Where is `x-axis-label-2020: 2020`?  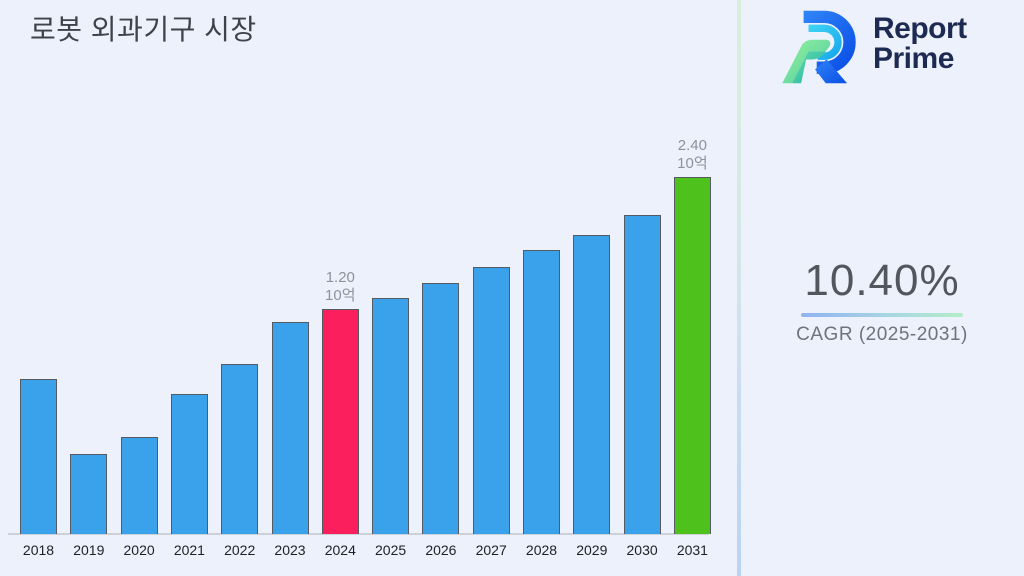 x-axis-label-2020: 2020 is located at coordinates (139, 550).